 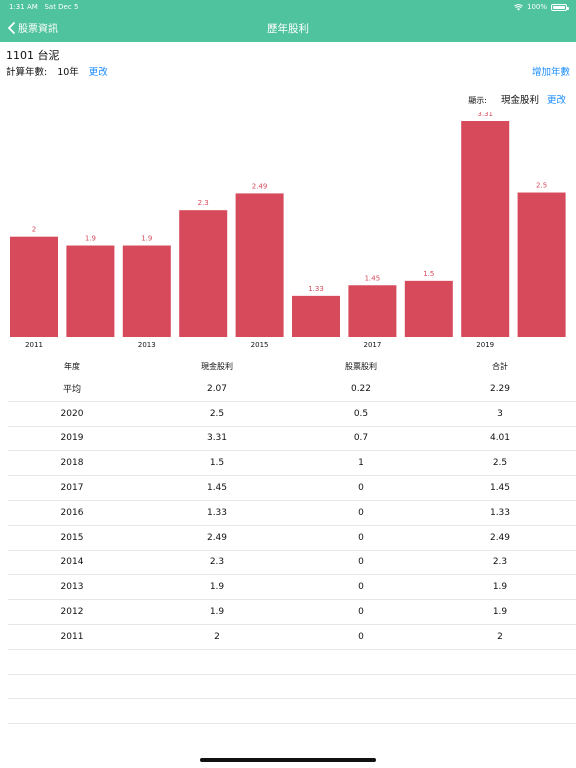 I want to click on cell-cash: 2, so click(x=217, y=636).